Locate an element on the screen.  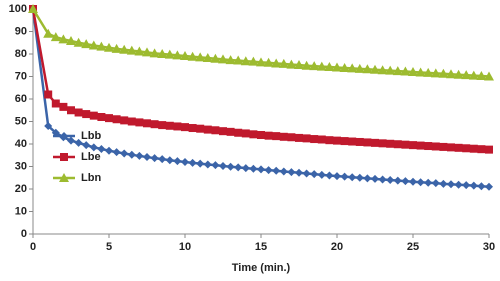
y-tick-label: 10 is located at coordinates (21, 211).